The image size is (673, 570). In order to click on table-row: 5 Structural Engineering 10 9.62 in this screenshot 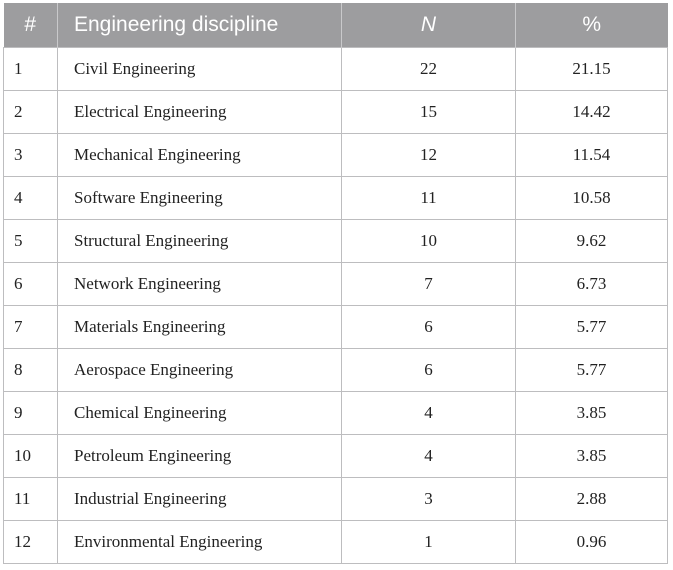, I will do `click(335, 241)`.